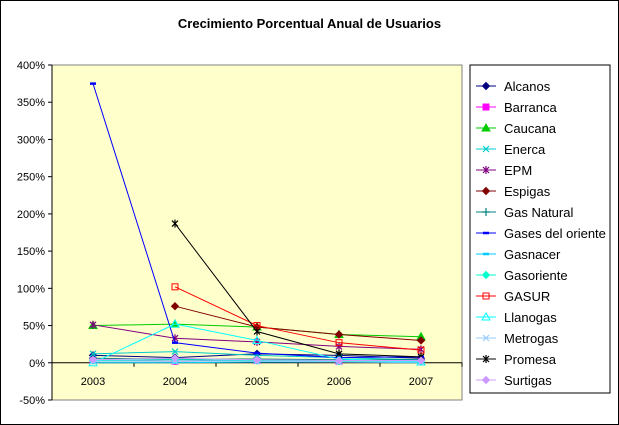 Image resolution: width=619 pixels, height=425 pixels. What do you see at coordinates (518, 170) in the screenshot?
I see `legend-label-epm: EPM` at bounding box center [518, 170].